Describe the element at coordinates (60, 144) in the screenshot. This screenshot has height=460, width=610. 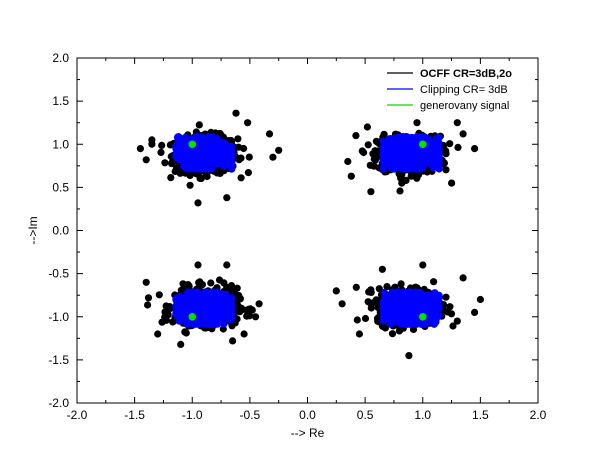
I see `y-tick-label: 1.0` at that location.